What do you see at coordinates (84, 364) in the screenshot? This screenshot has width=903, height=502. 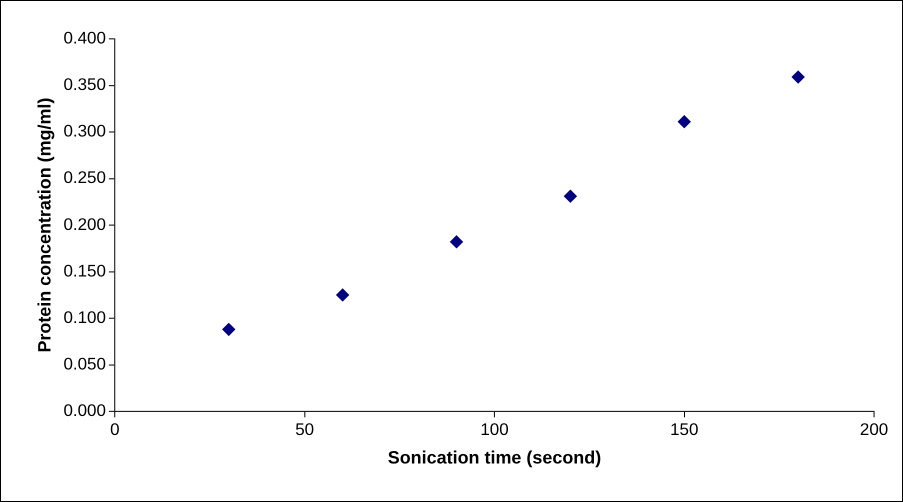 I see `y-tick-label: 0.050` at bounding box center [84, 364].